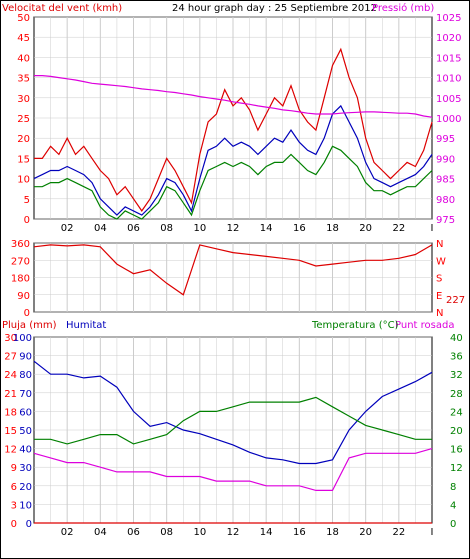 Image resolution: width=470 pixels, height=559 pixels. What do you see at coordinates (27, 220) in the screenshot?
I see `wind-tick-label: 0` at bounding box center [27, 220].